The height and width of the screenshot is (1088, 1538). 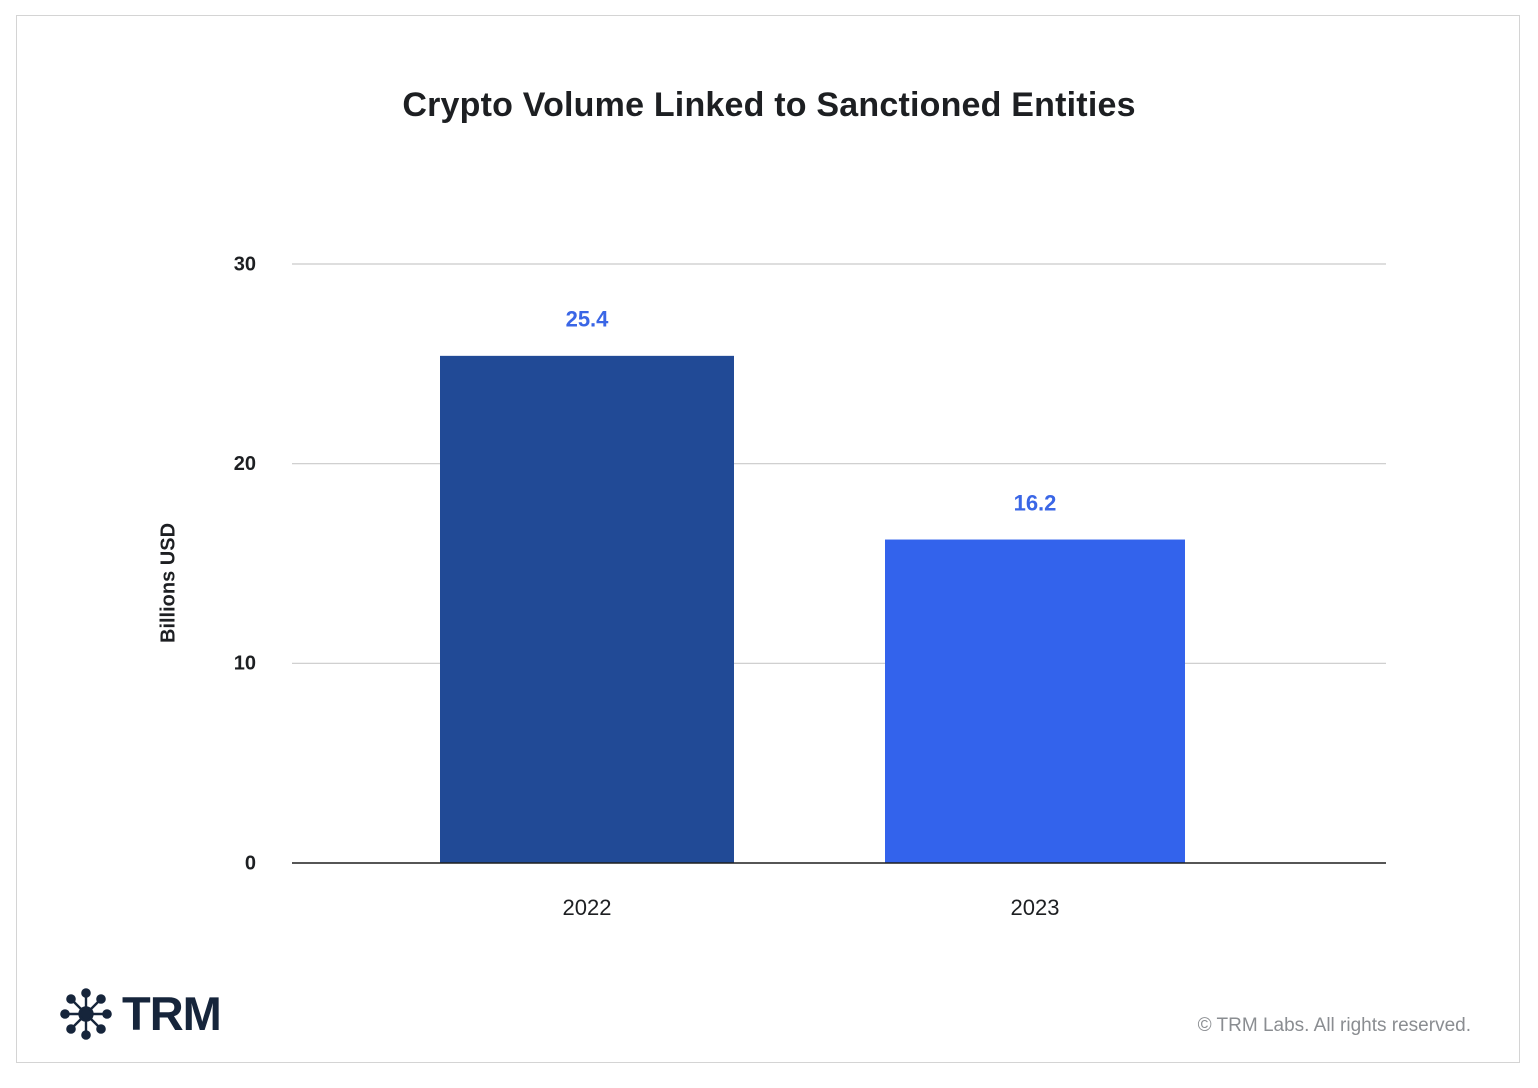 What do you see at coordinates (1035, 502) in the screenshot?
I see `data-label: 16.2` at bounding box center [1035, 502].